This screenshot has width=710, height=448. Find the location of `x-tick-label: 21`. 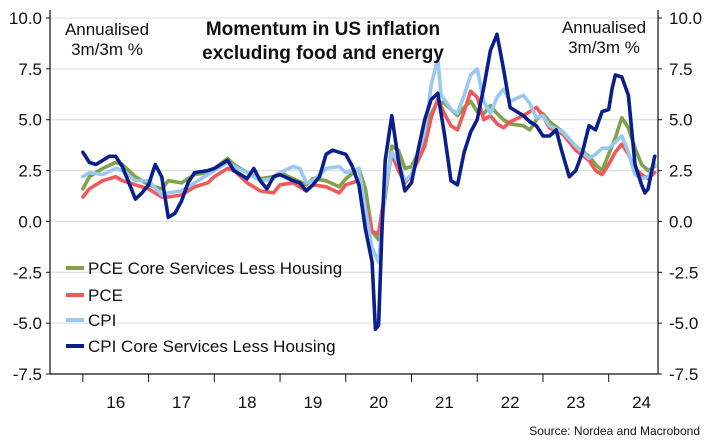

x-tick-label: 21 is located at coordinates (444, 402).